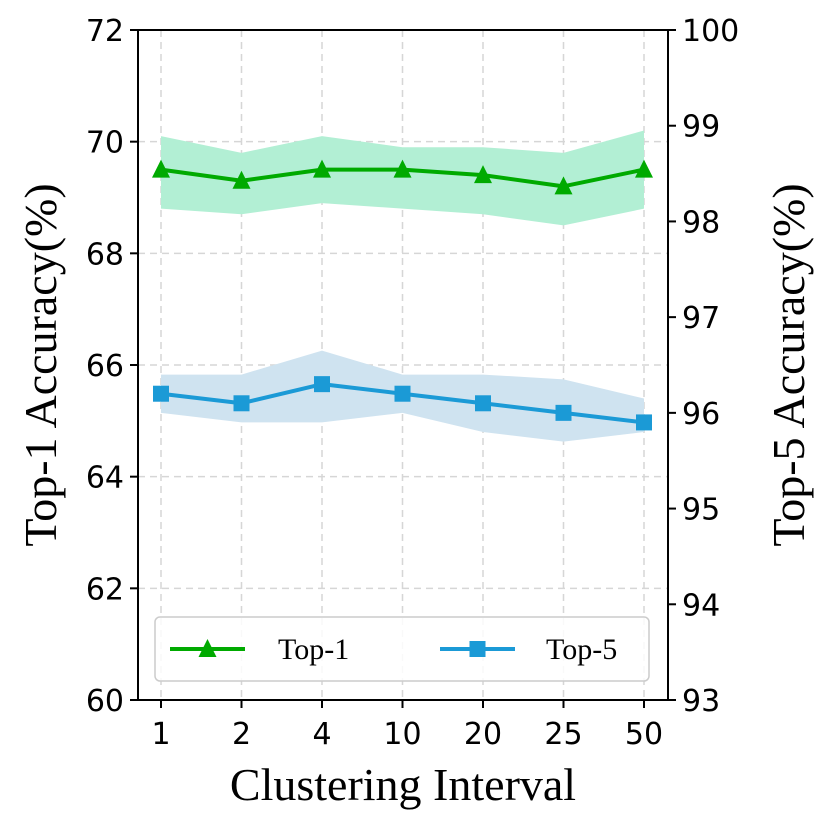  I want to click on y-axis-right-title: Top-5 Accuracy(%), so click(788, 364).